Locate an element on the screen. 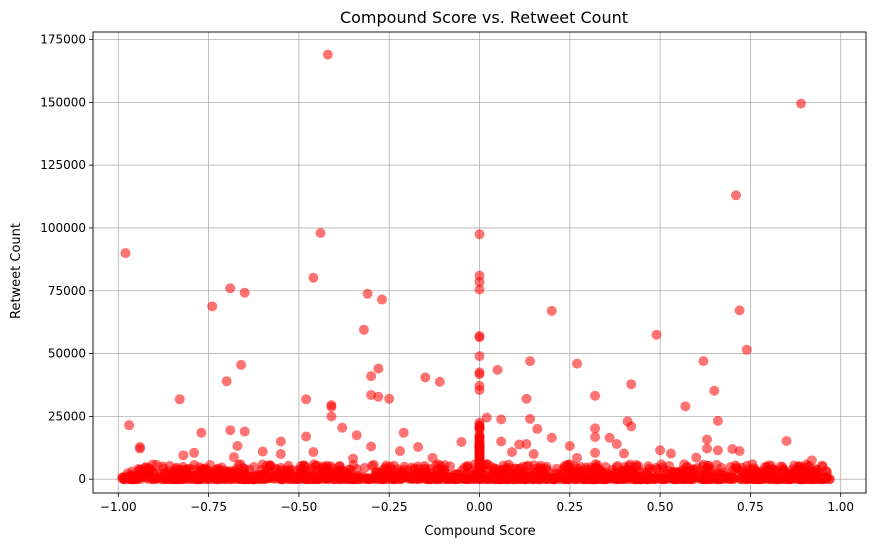  x-axis-ticks: −1.00 −0.75 −0.50 −0.25 0.00 0.25 0.50 0.75 1.00 is located at coordinates (477, 503).